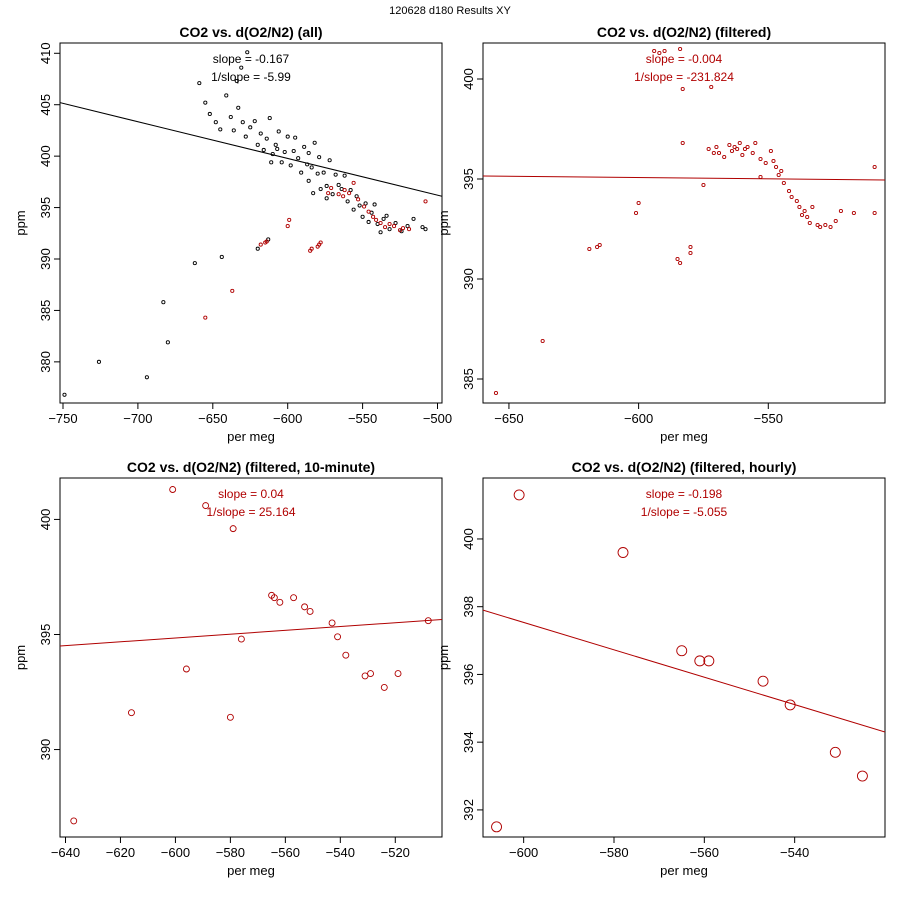 This screenshot has width=900, height=900. I want to click on series-filtered, so click(315, 250).